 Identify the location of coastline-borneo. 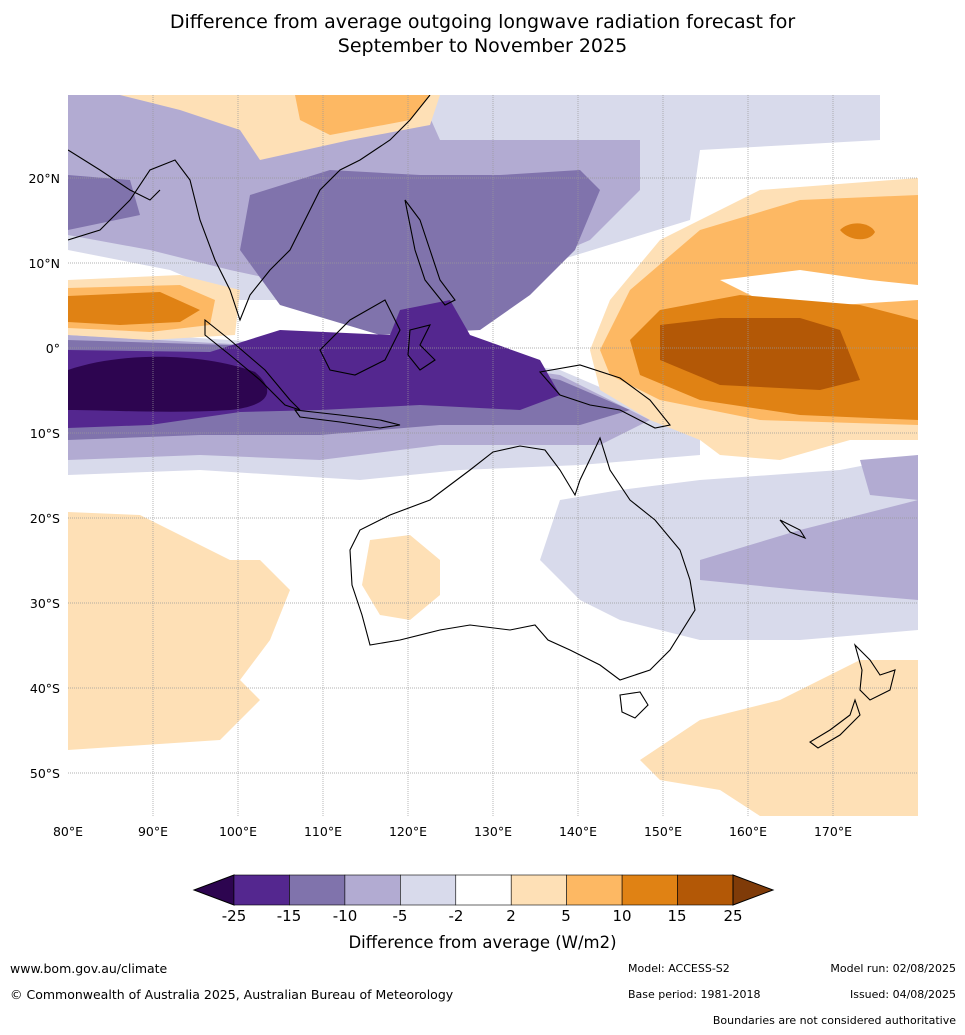
(360, 337).